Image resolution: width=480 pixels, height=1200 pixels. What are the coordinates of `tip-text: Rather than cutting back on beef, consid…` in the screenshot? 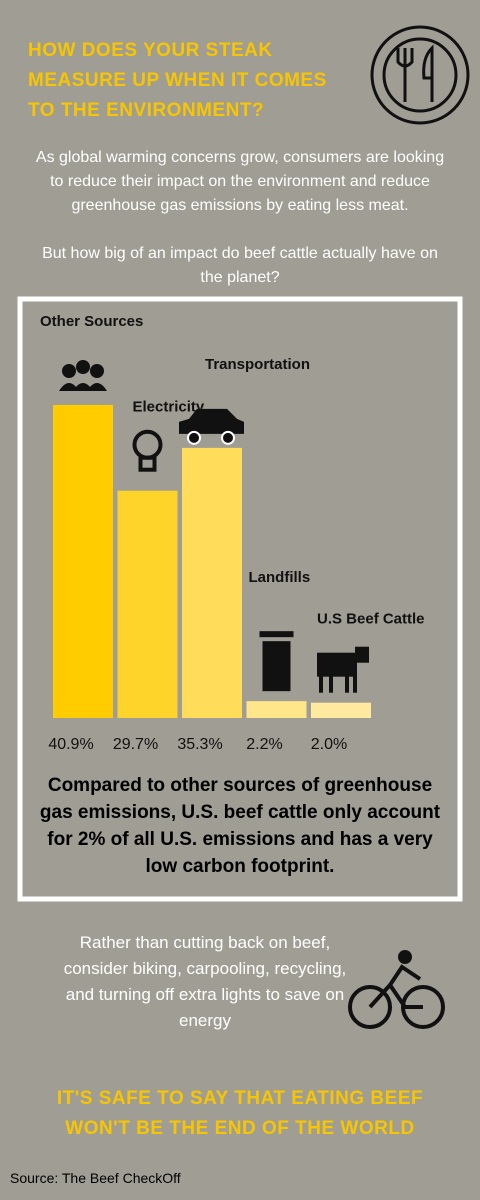 It's located at (205, 981).